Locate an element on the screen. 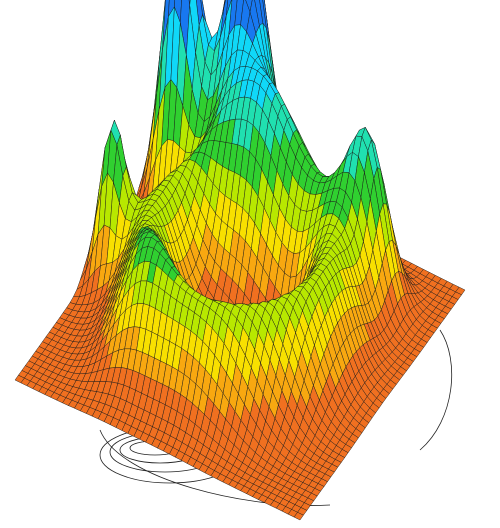 This screenshot has width=500, height=528. contour-line is located at coordinates (436, 390).